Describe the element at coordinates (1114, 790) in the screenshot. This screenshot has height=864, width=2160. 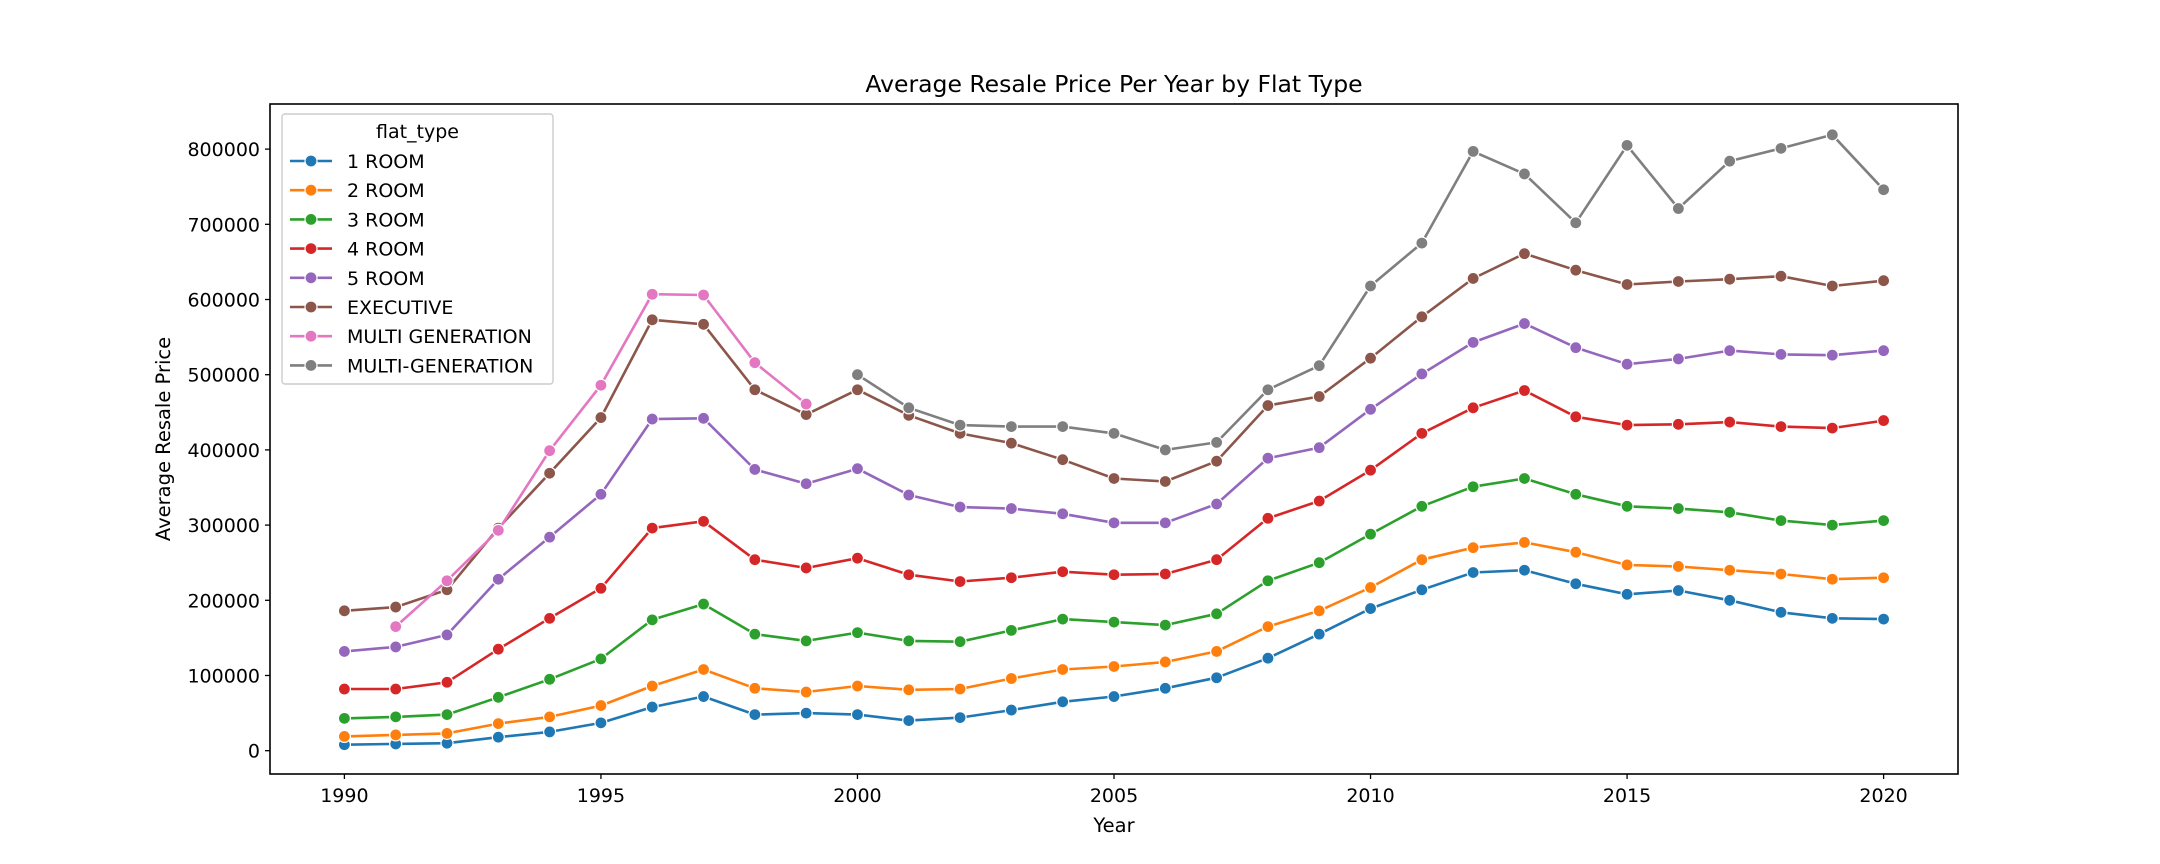
I see `x-axis: 1990 1995 2000 2005 2010 2015 2020` at that location.